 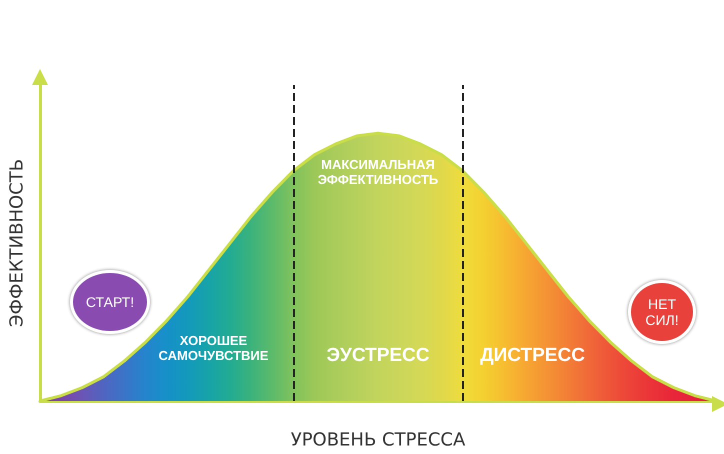 What do you see at coordinates (662, 312) in the screenshot?
I see `speech-bubble: НЕТ СИЛ!` at bounding box center [662, 312].